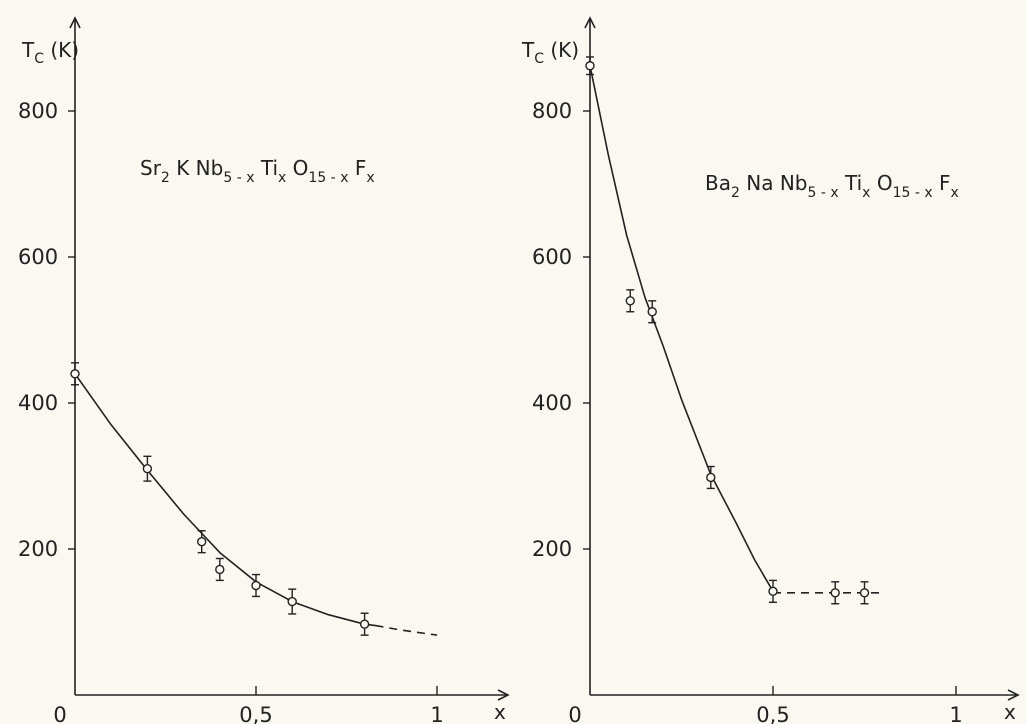 Image resolution: width=1026 pixels, height=724 pixels. Describe the element at coordinates (832, 186) in the screenshot. I see `compound-formula: Ba2 Na Nb5 - x Tix O15 - x Fx` at that location.